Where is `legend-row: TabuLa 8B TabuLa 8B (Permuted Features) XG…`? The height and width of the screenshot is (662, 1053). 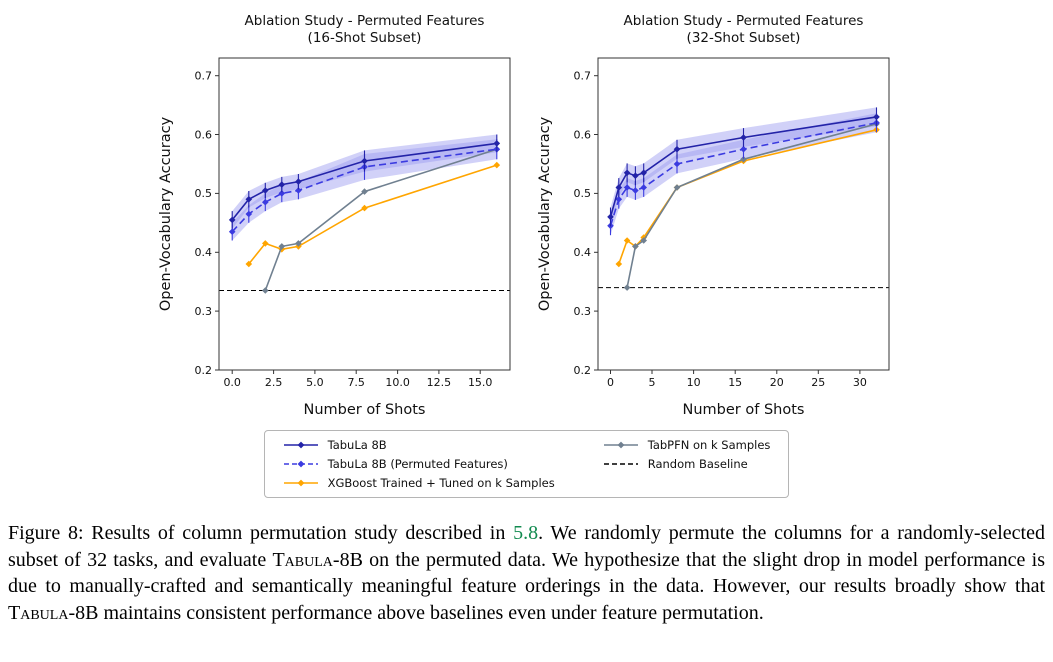 legend-row: TabuLa 8B TabuLa 8B (Permuted Features) XG… is located at coordinates (526, 464).